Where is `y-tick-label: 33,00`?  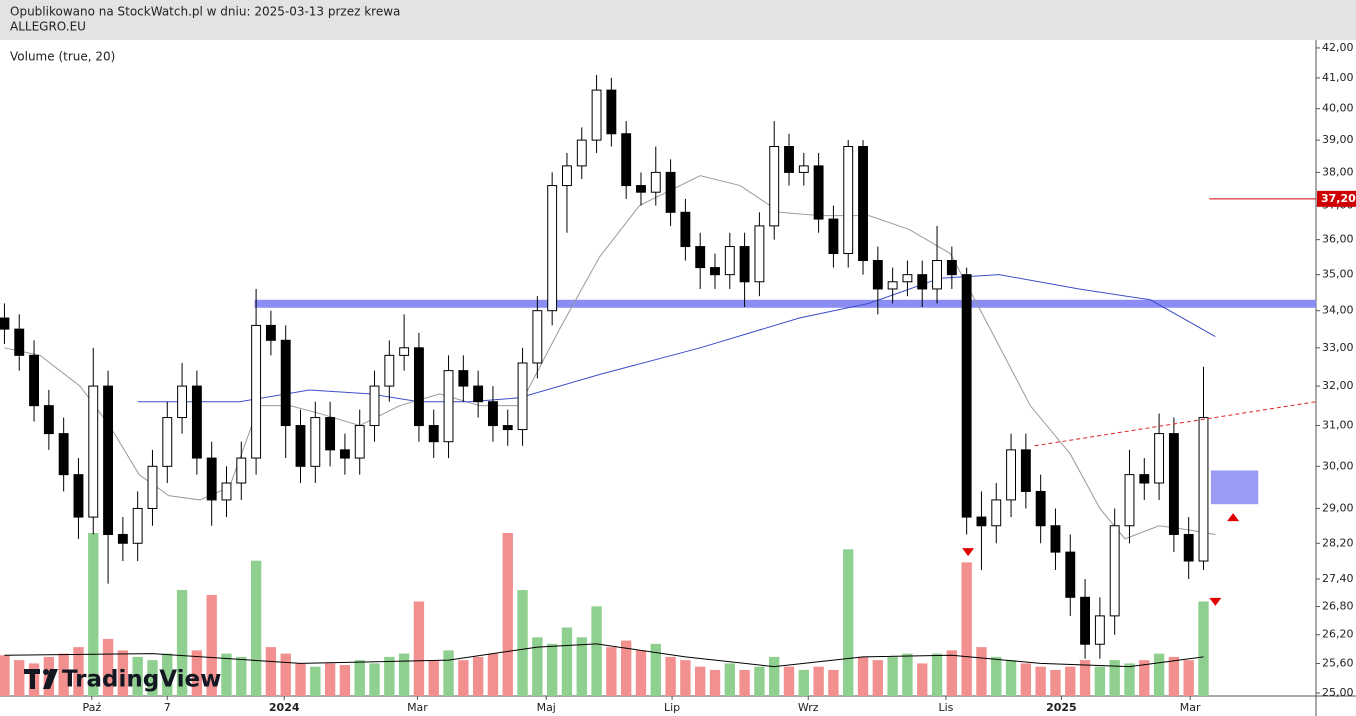 y-tick-label: 33,00 is located at coordinates (1338, 347).